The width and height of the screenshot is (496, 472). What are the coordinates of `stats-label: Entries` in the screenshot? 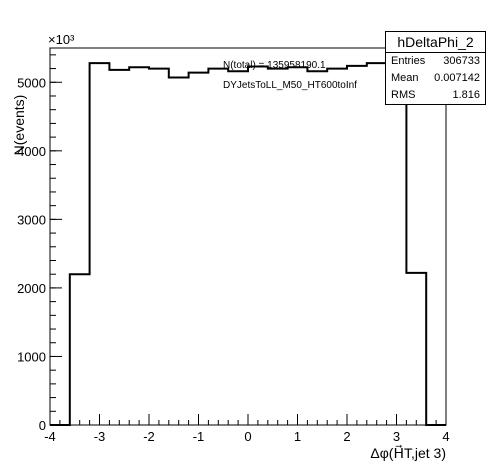 It's located at (408, 61).